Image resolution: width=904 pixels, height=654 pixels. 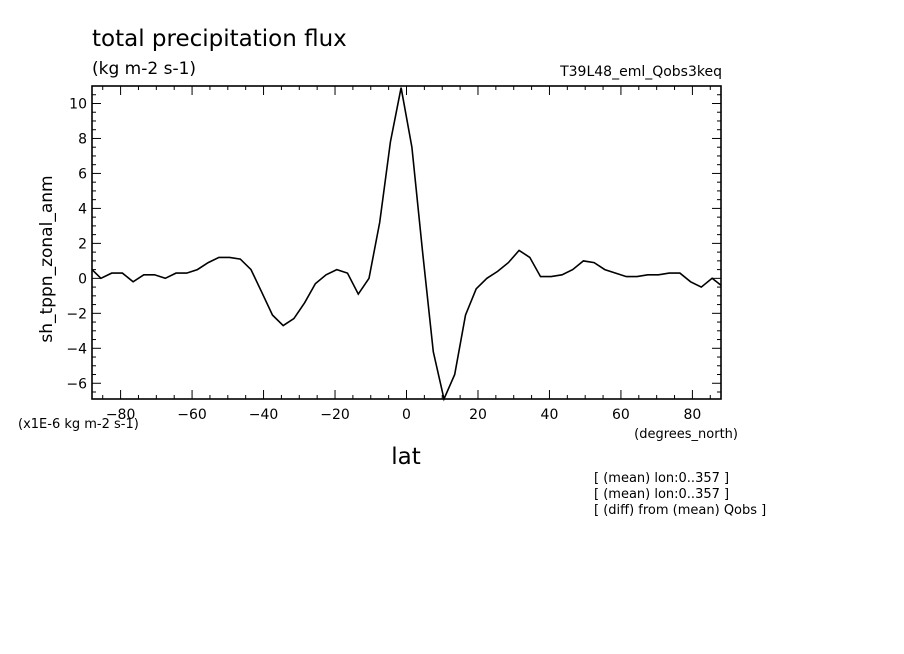 I want to click on y-axis-label: sh_tppn_zonal_anm, so click(x=47, y=258).